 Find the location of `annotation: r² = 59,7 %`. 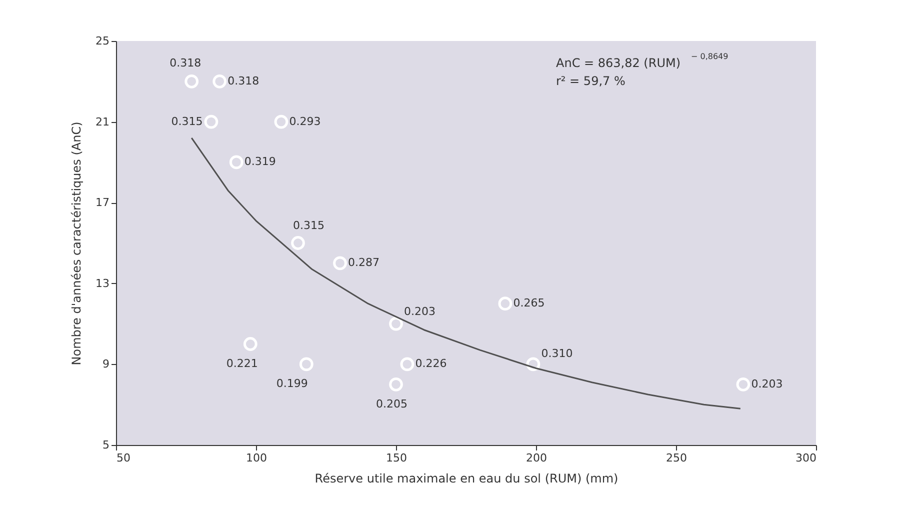

annotation: r² = 59,7 % is located at coordinates (591, 81).